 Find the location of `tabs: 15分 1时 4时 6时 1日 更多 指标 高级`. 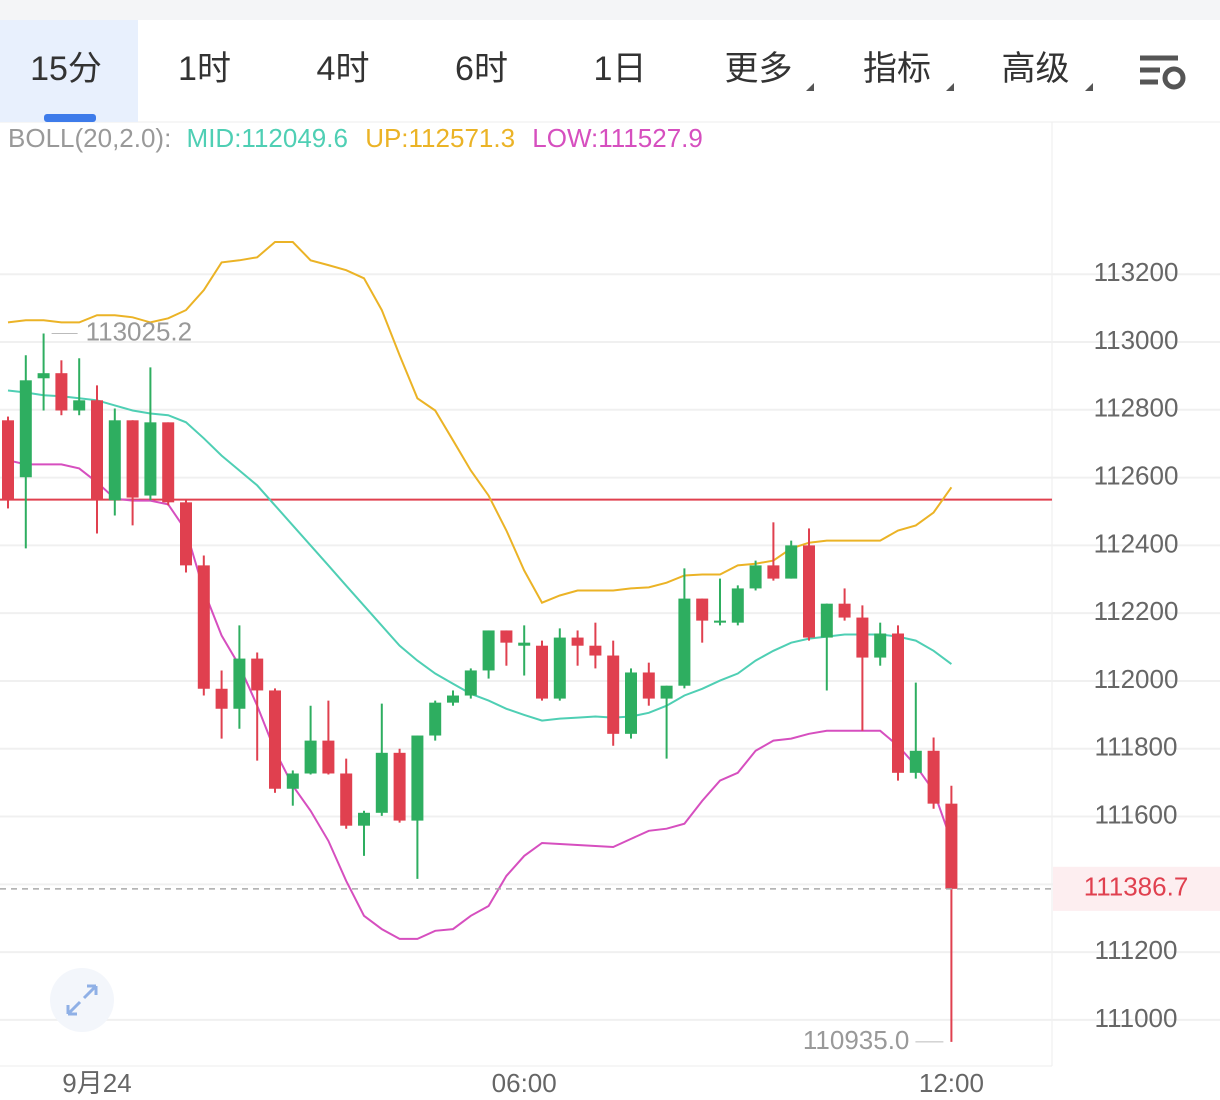

tabs: 15分 1时 4时 6时 1日 更多 指标 高级 is located at coordinates (535, 71).